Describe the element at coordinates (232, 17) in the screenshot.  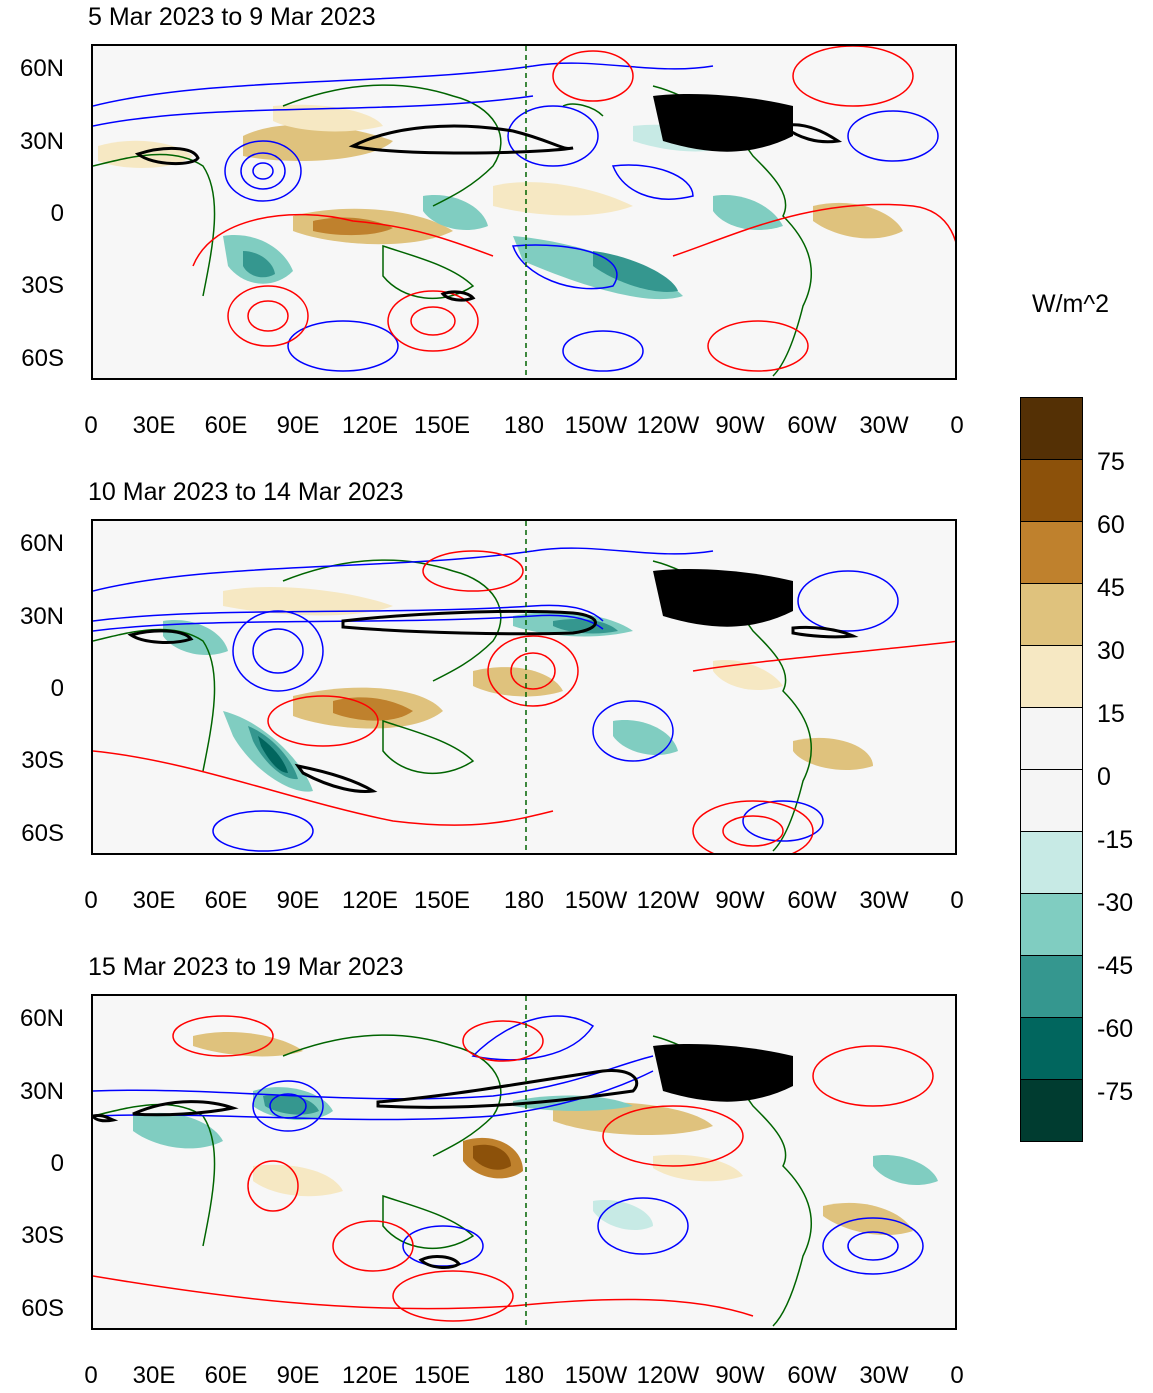
I see `panel-title: 5 Mar 2023 to 9 Mar 2023` at that location.